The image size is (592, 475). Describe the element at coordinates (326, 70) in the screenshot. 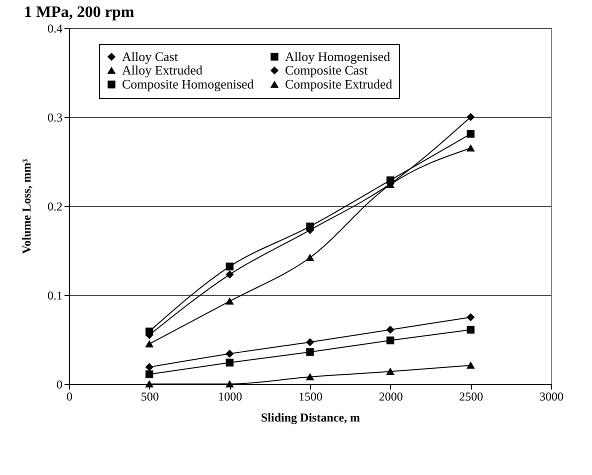

I see `legend-label: Composite Cast` at that location.